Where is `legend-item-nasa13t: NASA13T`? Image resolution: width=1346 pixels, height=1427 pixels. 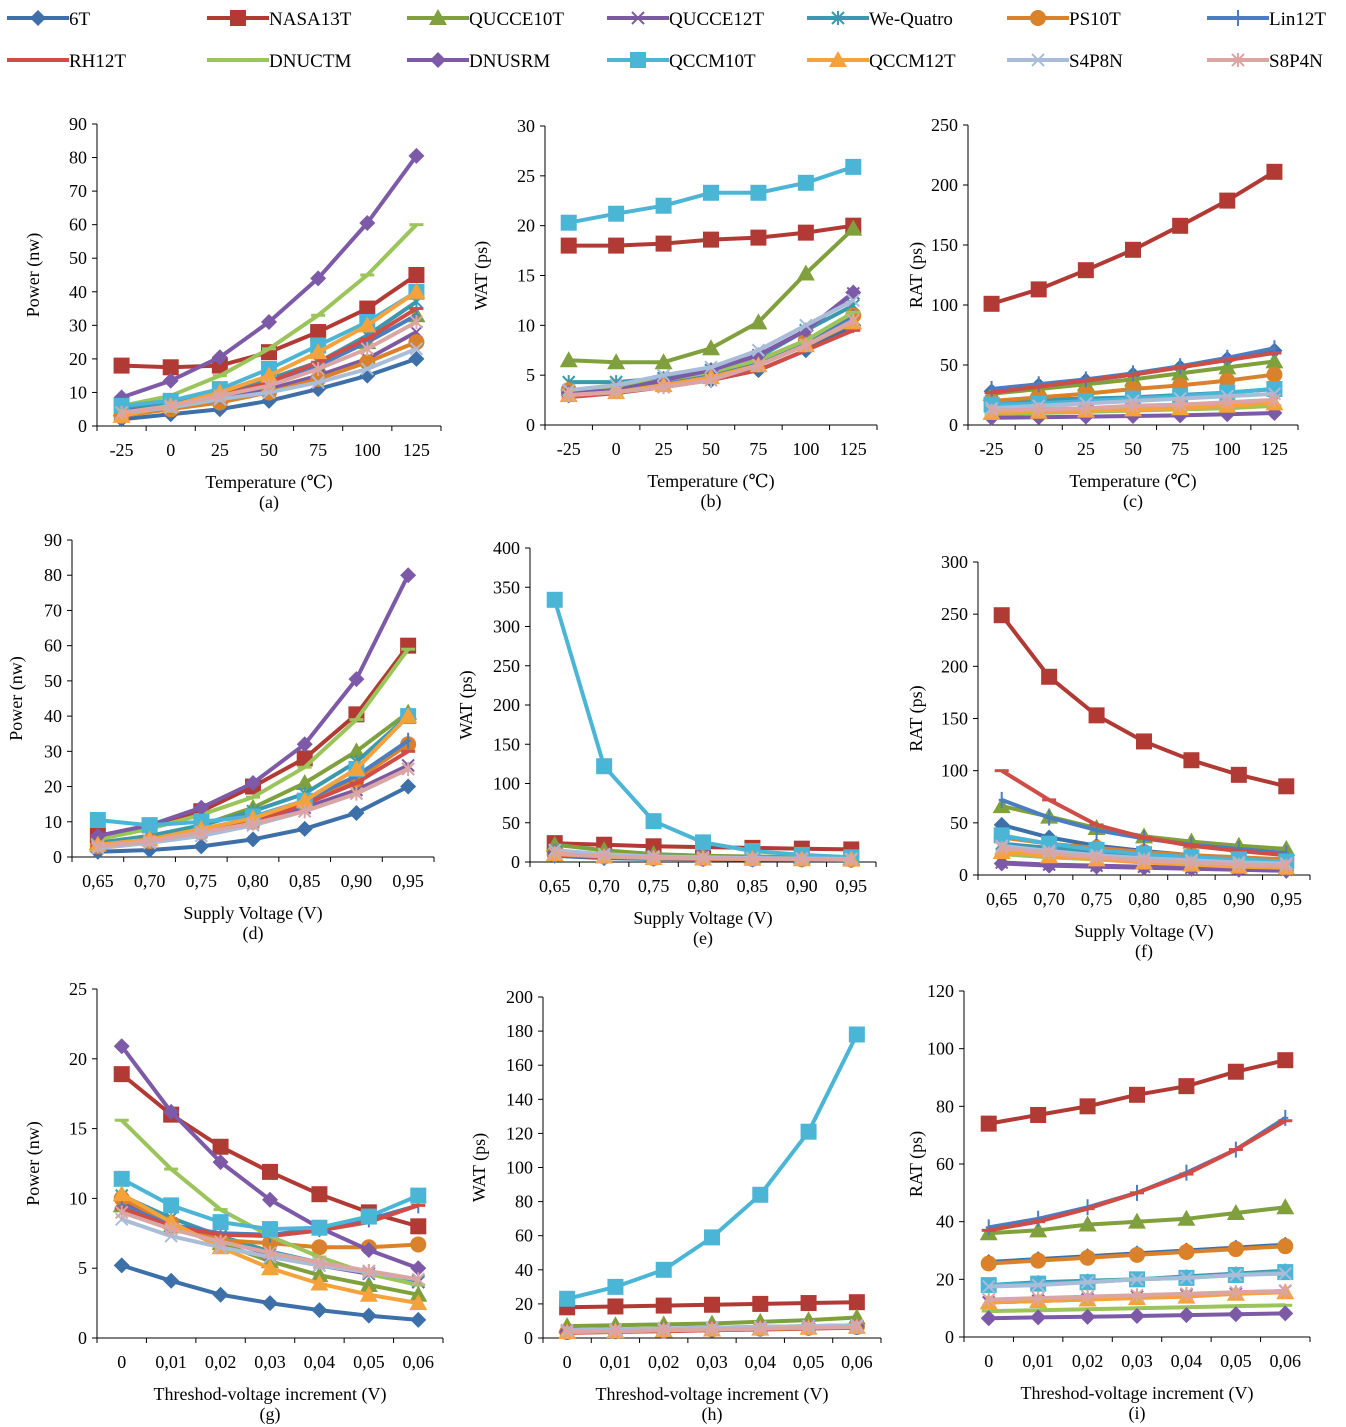
legend-item-nasa13t: NASA13T is located at coordinates (302, 18).